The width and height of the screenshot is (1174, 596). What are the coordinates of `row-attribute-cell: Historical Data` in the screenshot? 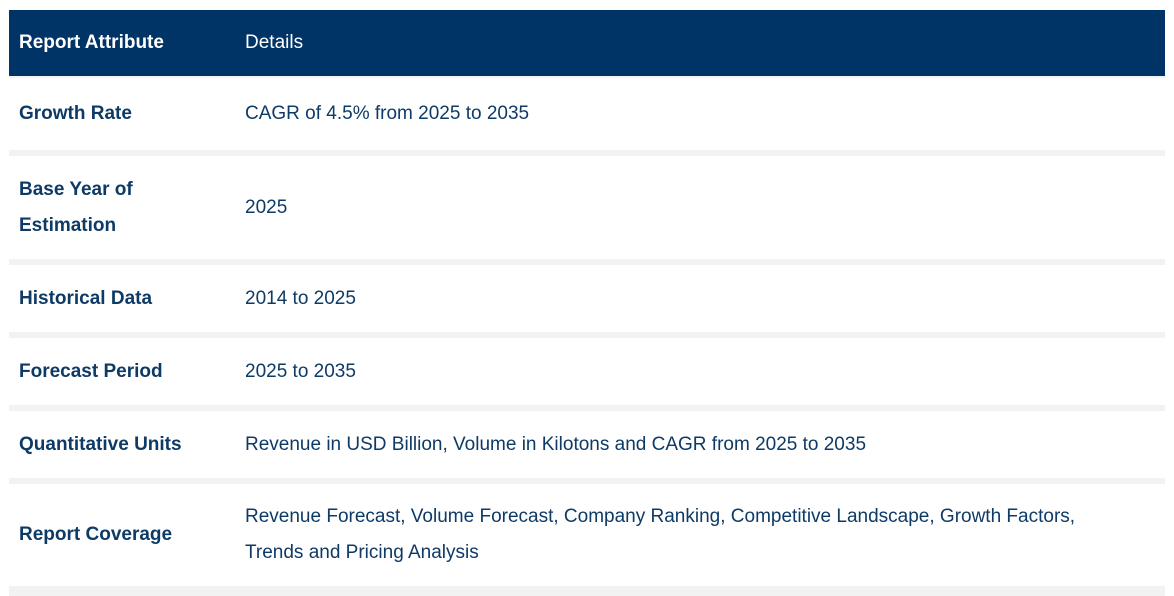 It's located at (86, 298).